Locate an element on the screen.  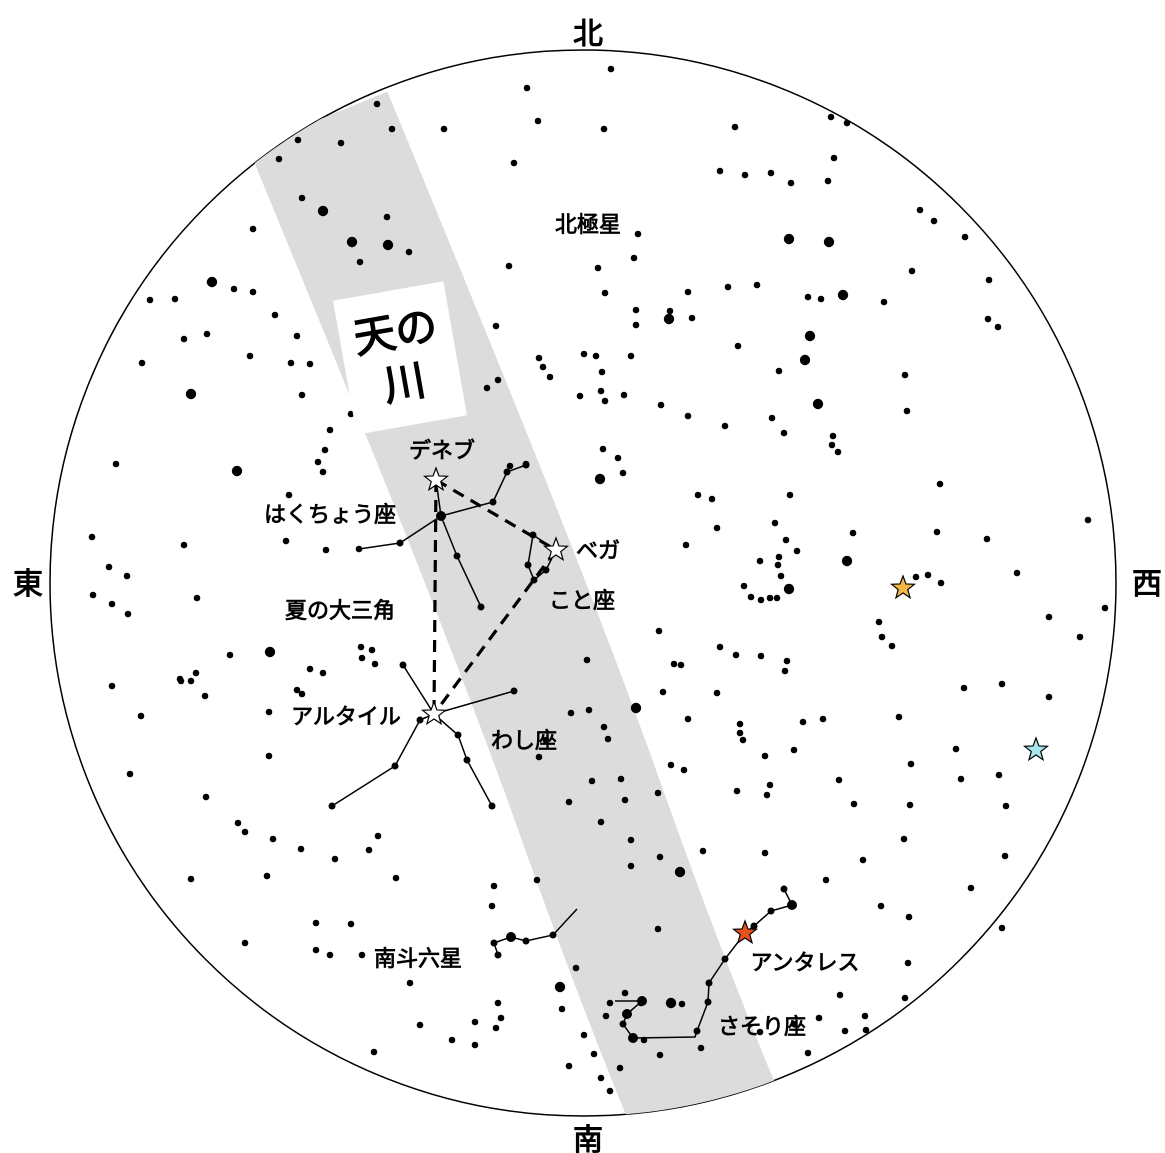
label-lyra: こと座 is located at coordinates (582, 601).